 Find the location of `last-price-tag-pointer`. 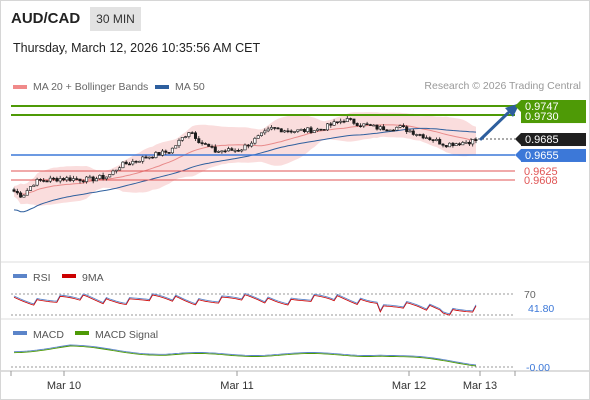

last-price-tag-pointer is located at coordinates (518, 139).